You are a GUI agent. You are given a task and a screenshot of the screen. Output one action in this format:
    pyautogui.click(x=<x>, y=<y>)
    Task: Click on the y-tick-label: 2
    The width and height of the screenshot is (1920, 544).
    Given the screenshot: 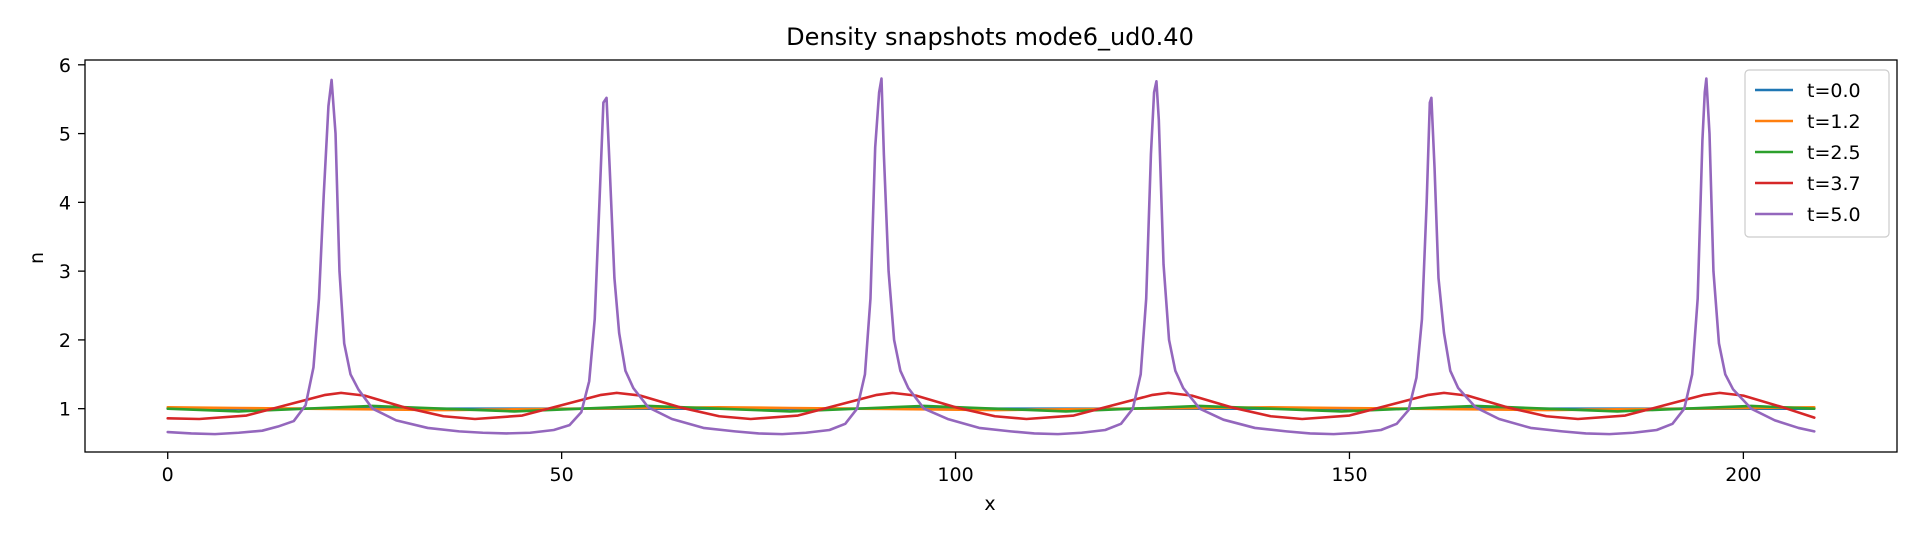 What is the action you would take?
    pyautogui.click(x=65, y=341)
    